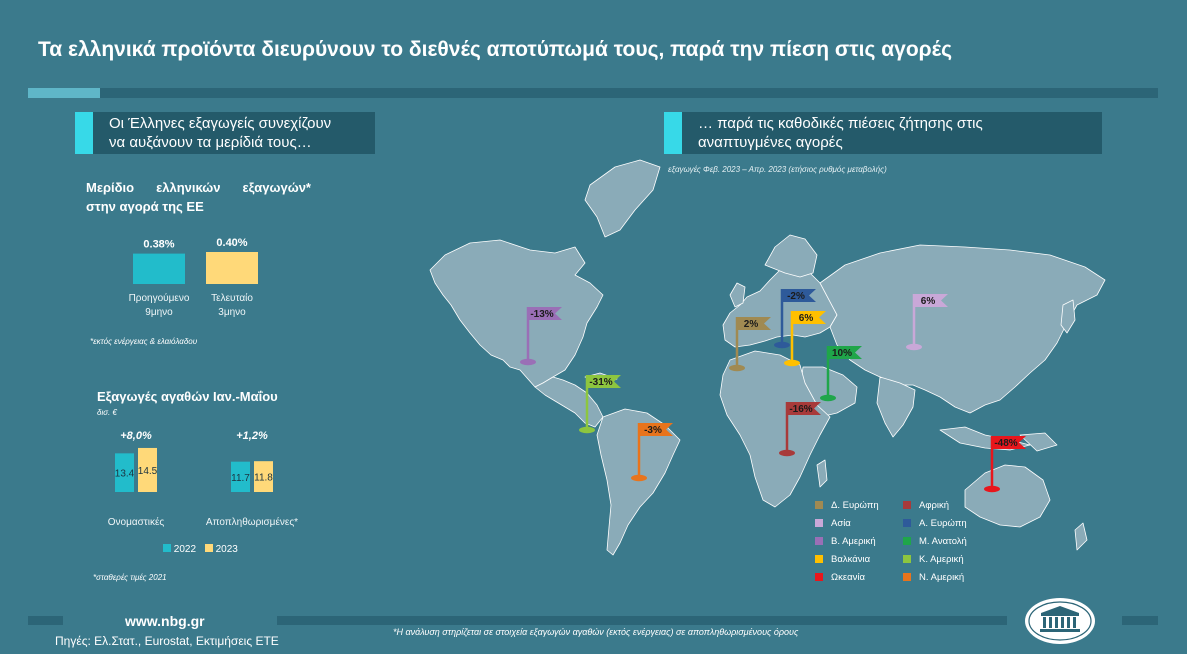  Describe the element at coordinates (853, 541) in the screenshot. I see `map-legend-label-3: Β. Αμερική` at that location.